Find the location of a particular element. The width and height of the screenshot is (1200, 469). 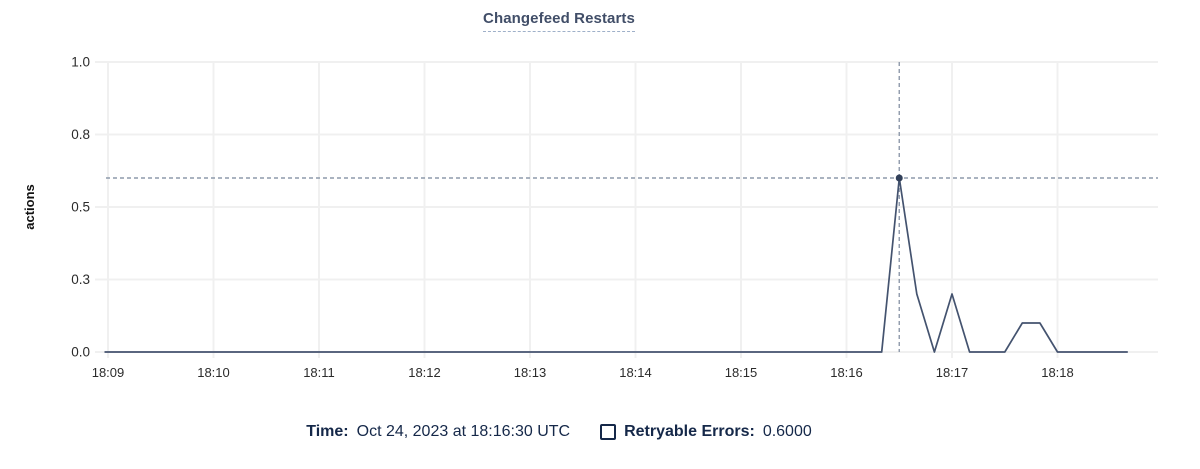

x-tick-label: 18:15 is located at coordinates (741, 372).